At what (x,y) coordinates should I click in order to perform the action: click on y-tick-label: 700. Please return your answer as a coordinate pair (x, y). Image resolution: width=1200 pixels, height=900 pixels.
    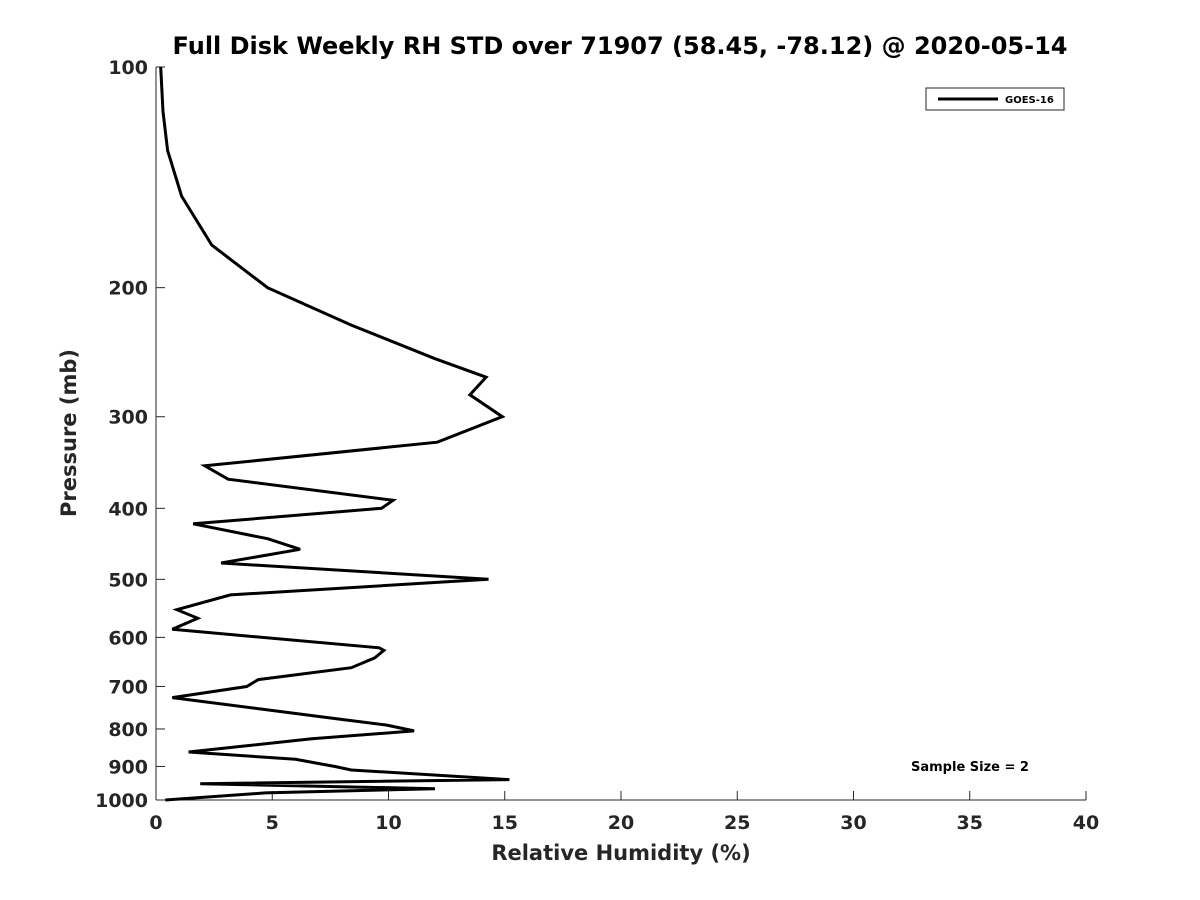
    Looking at the image, I should click on (128, 687).